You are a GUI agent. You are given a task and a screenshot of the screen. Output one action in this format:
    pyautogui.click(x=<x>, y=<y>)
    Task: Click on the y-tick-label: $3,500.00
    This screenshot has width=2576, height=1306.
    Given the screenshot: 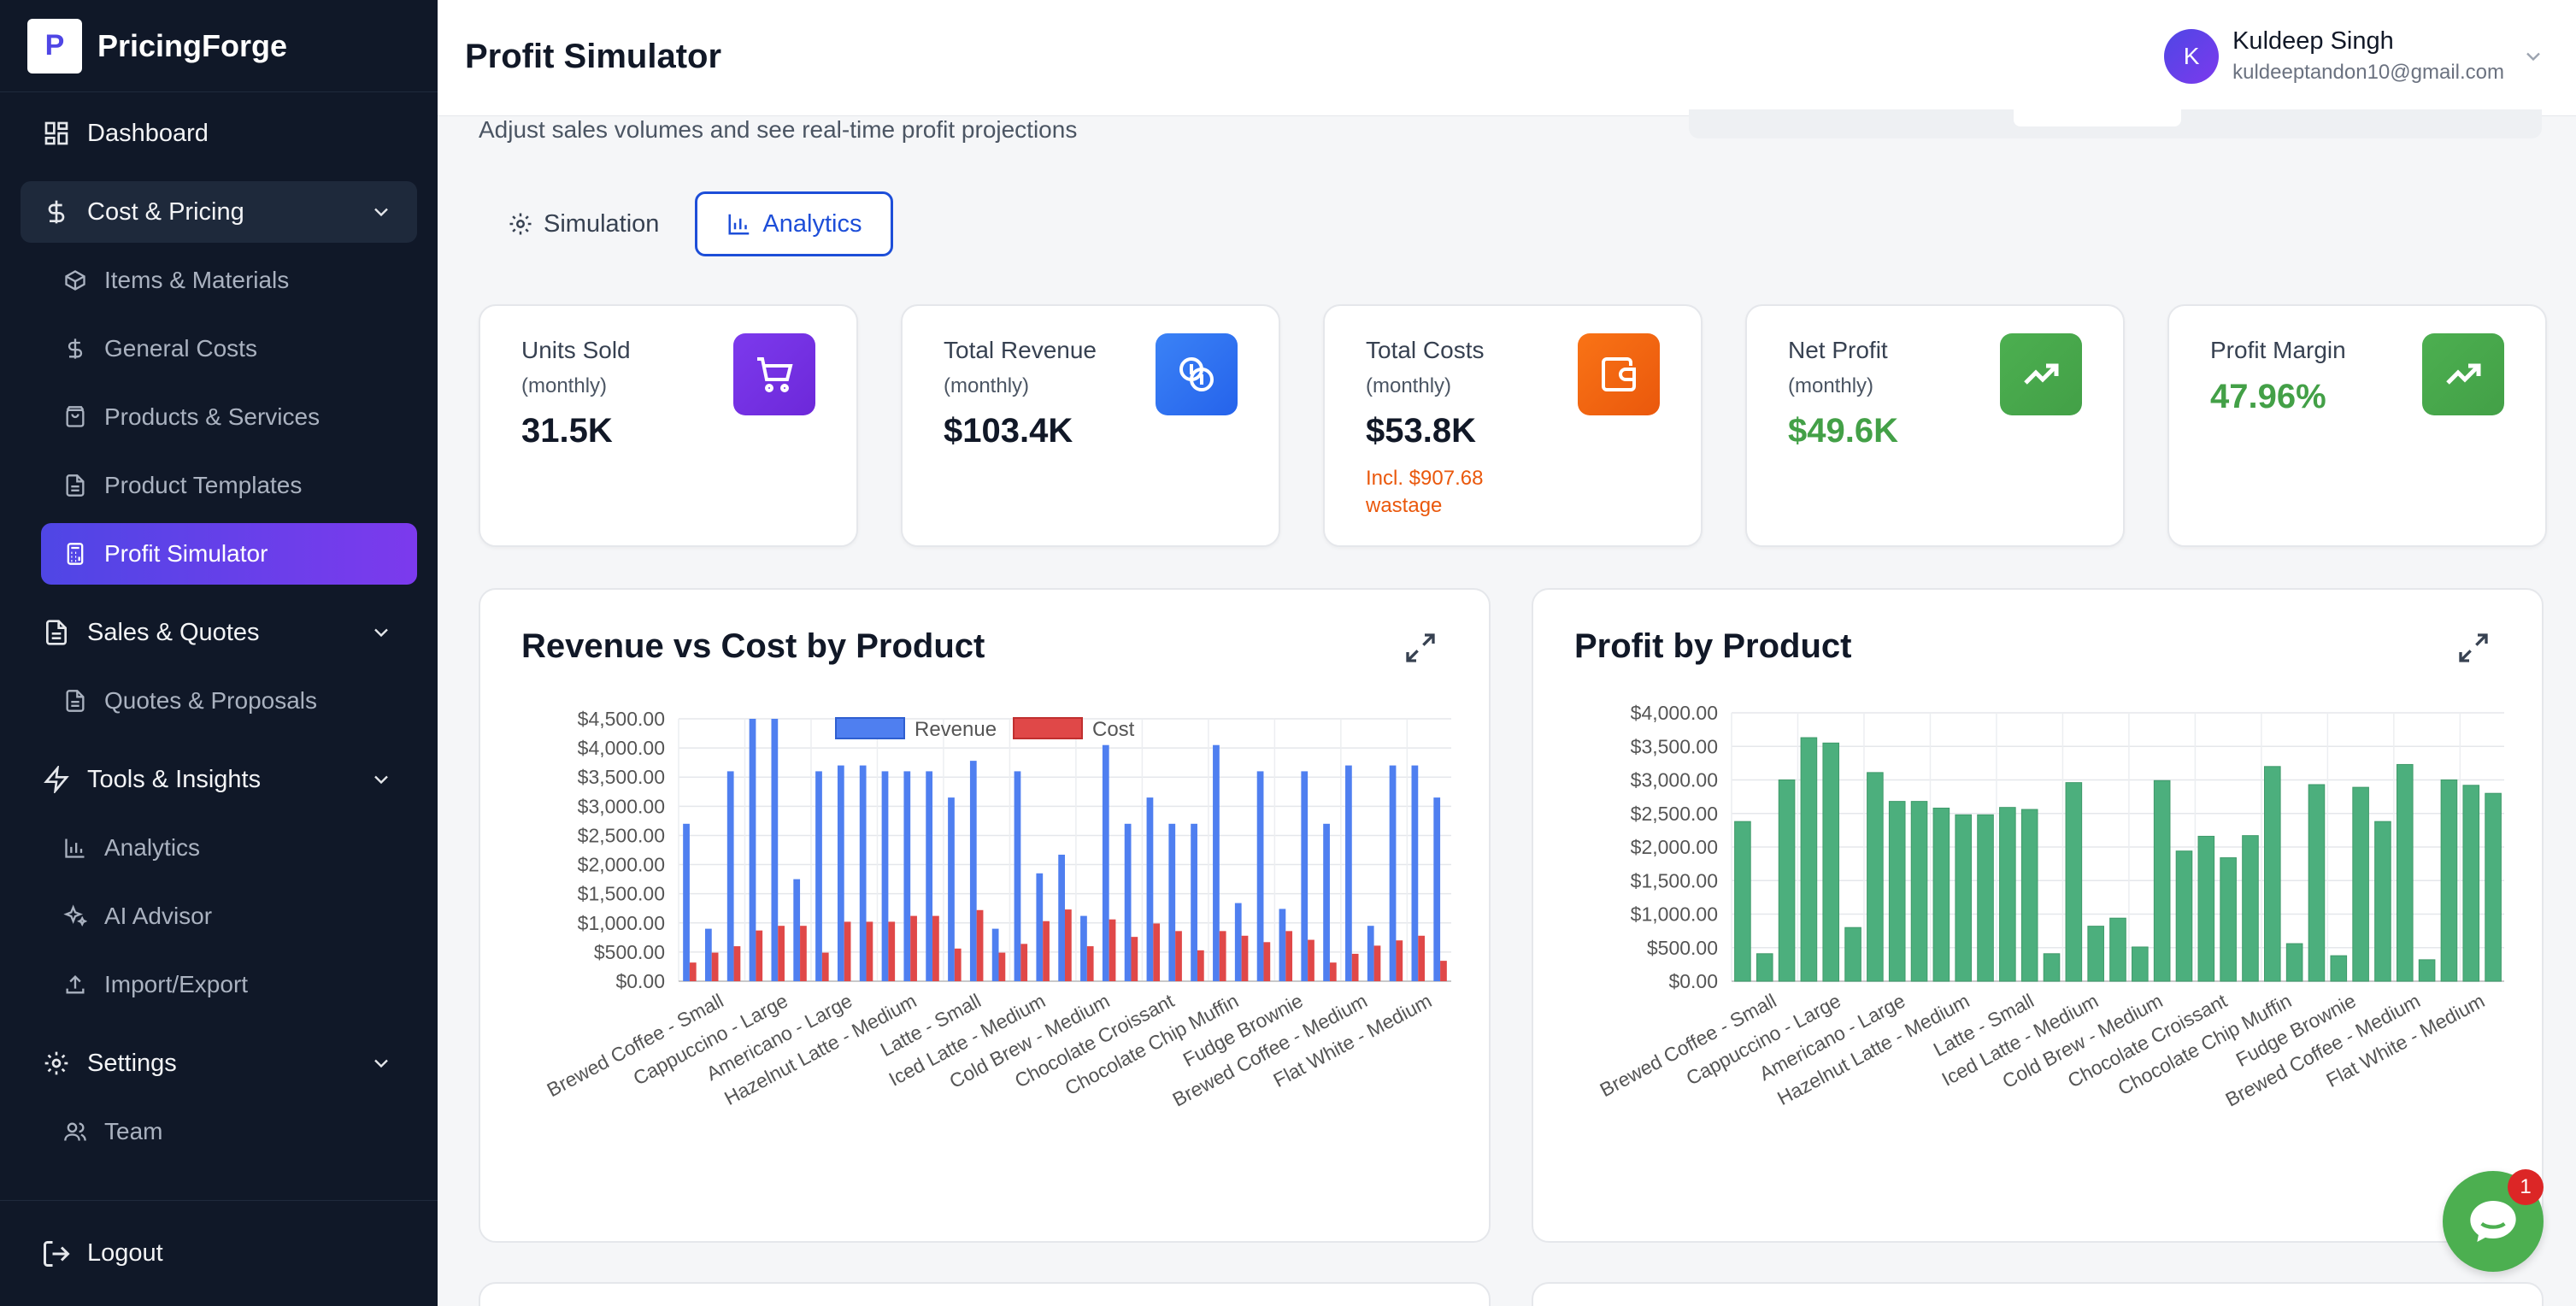 What is the action you would take?
    pyautogui.click(x=1674, y=746)
    